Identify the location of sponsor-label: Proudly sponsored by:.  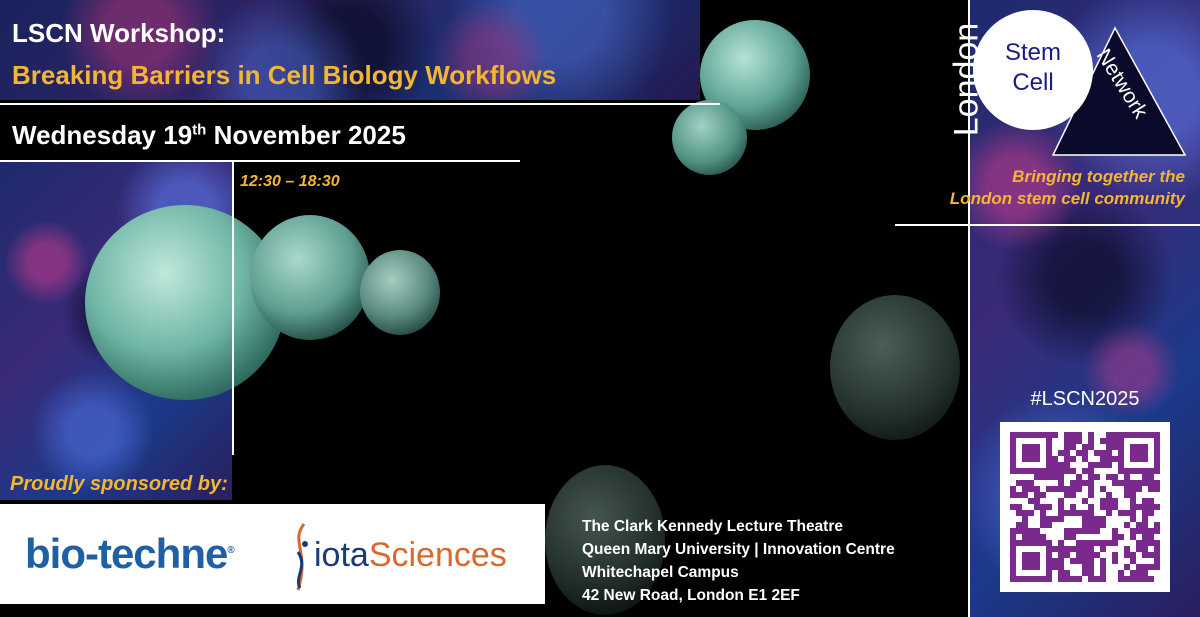
(119, 484).